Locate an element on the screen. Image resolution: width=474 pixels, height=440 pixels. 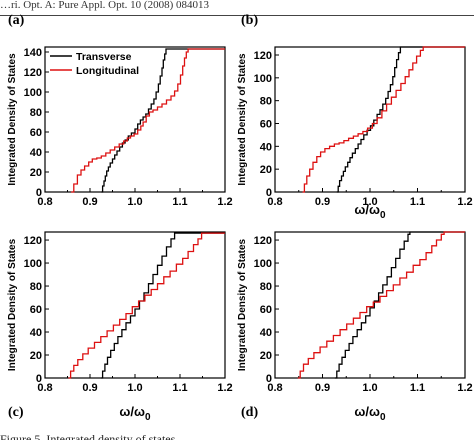
legend-label-longitudinal: Longitudinal is located at coordinates (107, 71).